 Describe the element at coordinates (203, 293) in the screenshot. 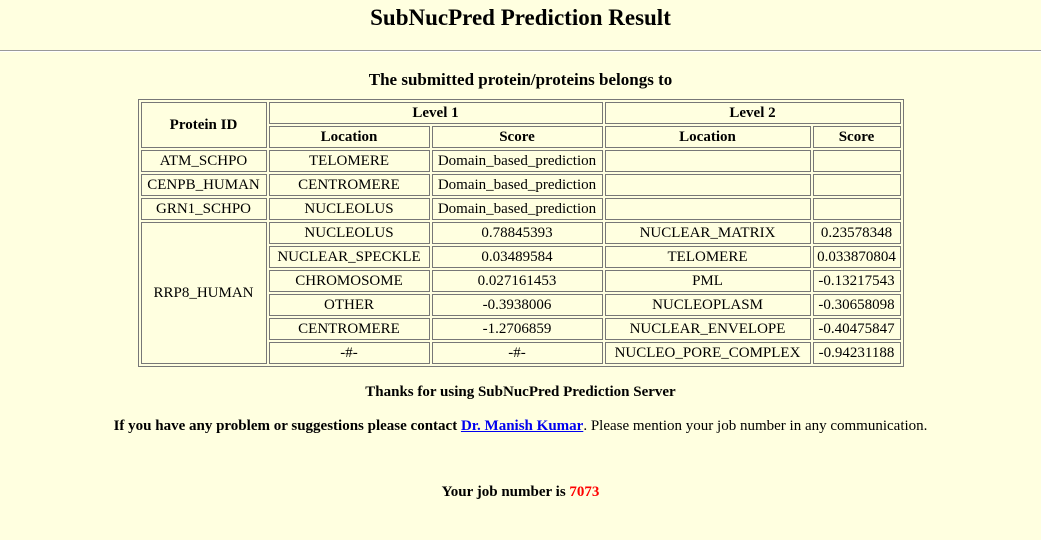

I see `protein-id-cell: RRP8_HUMAN` at that location.